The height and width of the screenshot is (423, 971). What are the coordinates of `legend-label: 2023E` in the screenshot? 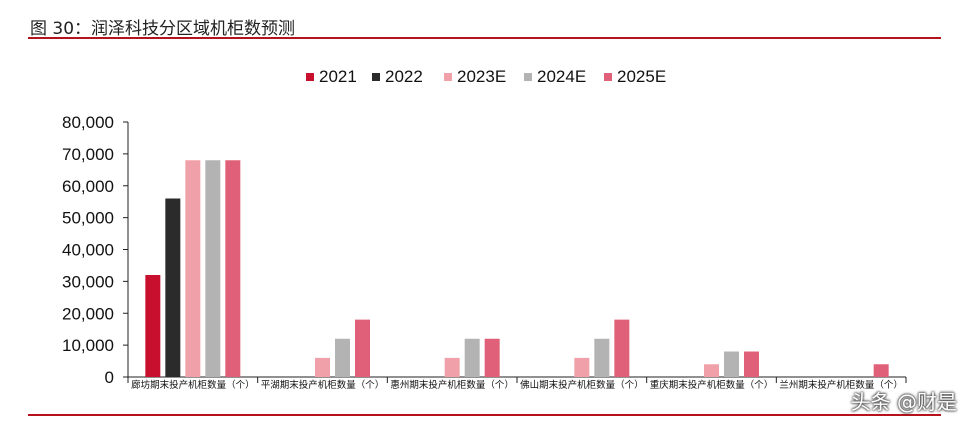 It's located at (481, 76).